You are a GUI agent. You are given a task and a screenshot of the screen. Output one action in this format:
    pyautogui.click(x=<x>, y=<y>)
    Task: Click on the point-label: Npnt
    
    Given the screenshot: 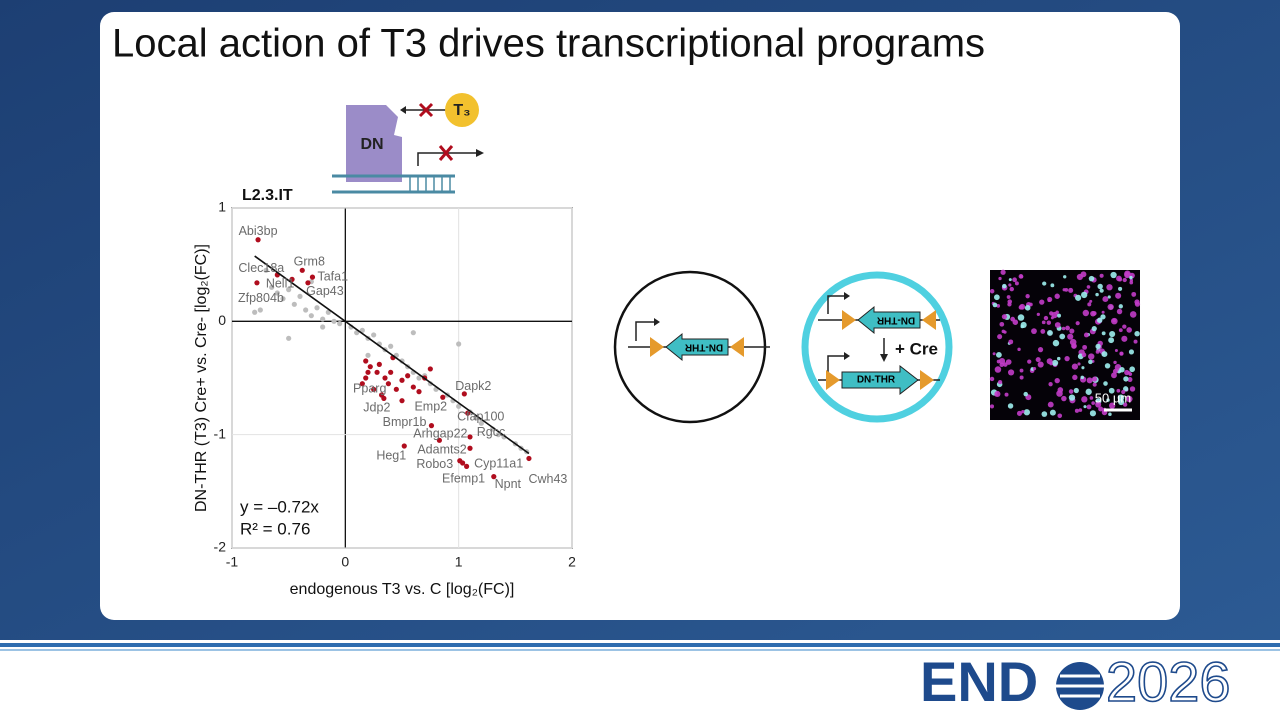 What is the action you would take?
    pyautogui.click(x=508, y=484)
    